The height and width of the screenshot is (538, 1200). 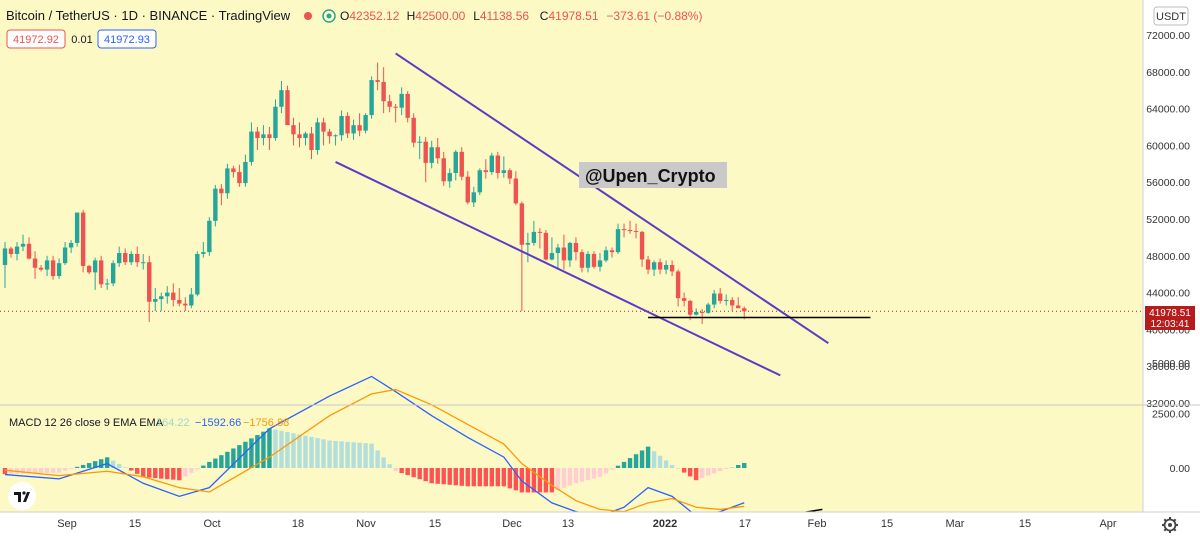 What do you see at coordinates (1170, 525) in the screenshot?
I see `gear-icon` at bounding box center [1170, 525].